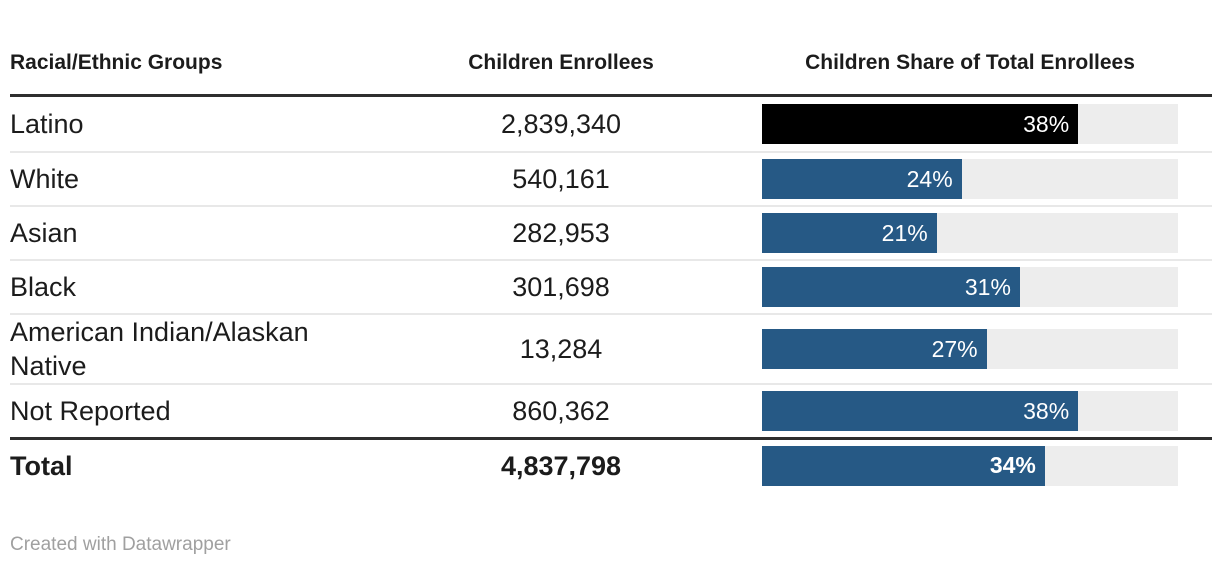 The width and height of the screenshot is (1220, 584). What do you see at coordinates (116, 62) in the screenshot?
I see `col-header-racial-ethnic-groups: Racial/Ethnic Groups` at bounding box center [116, 62].